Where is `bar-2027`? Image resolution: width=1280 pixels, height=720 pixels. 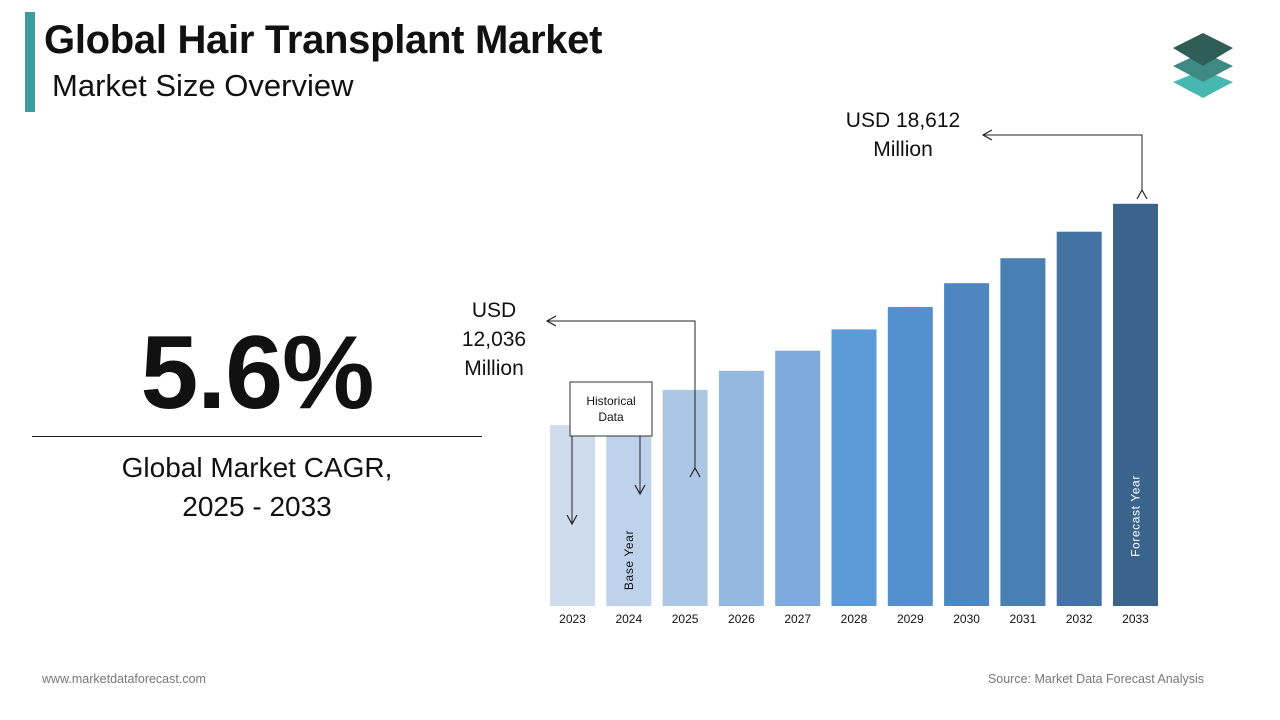 bar-2027 is located at coordinates (798, 478).